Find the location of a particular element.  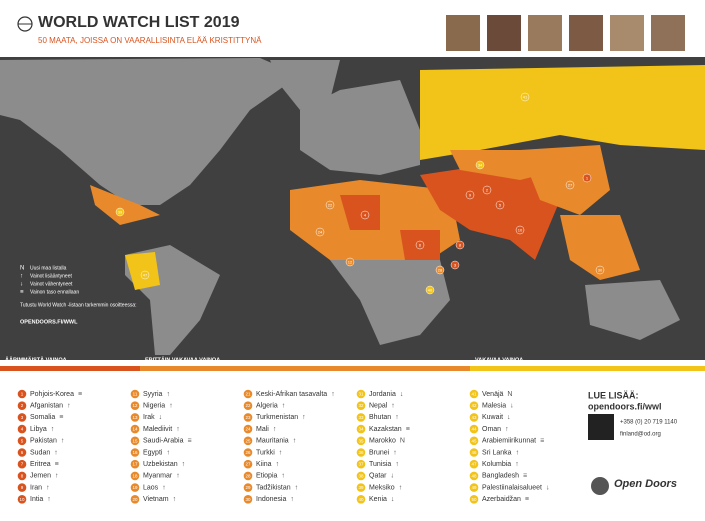

map-rank: 47 is located at coordinates (145, 274).